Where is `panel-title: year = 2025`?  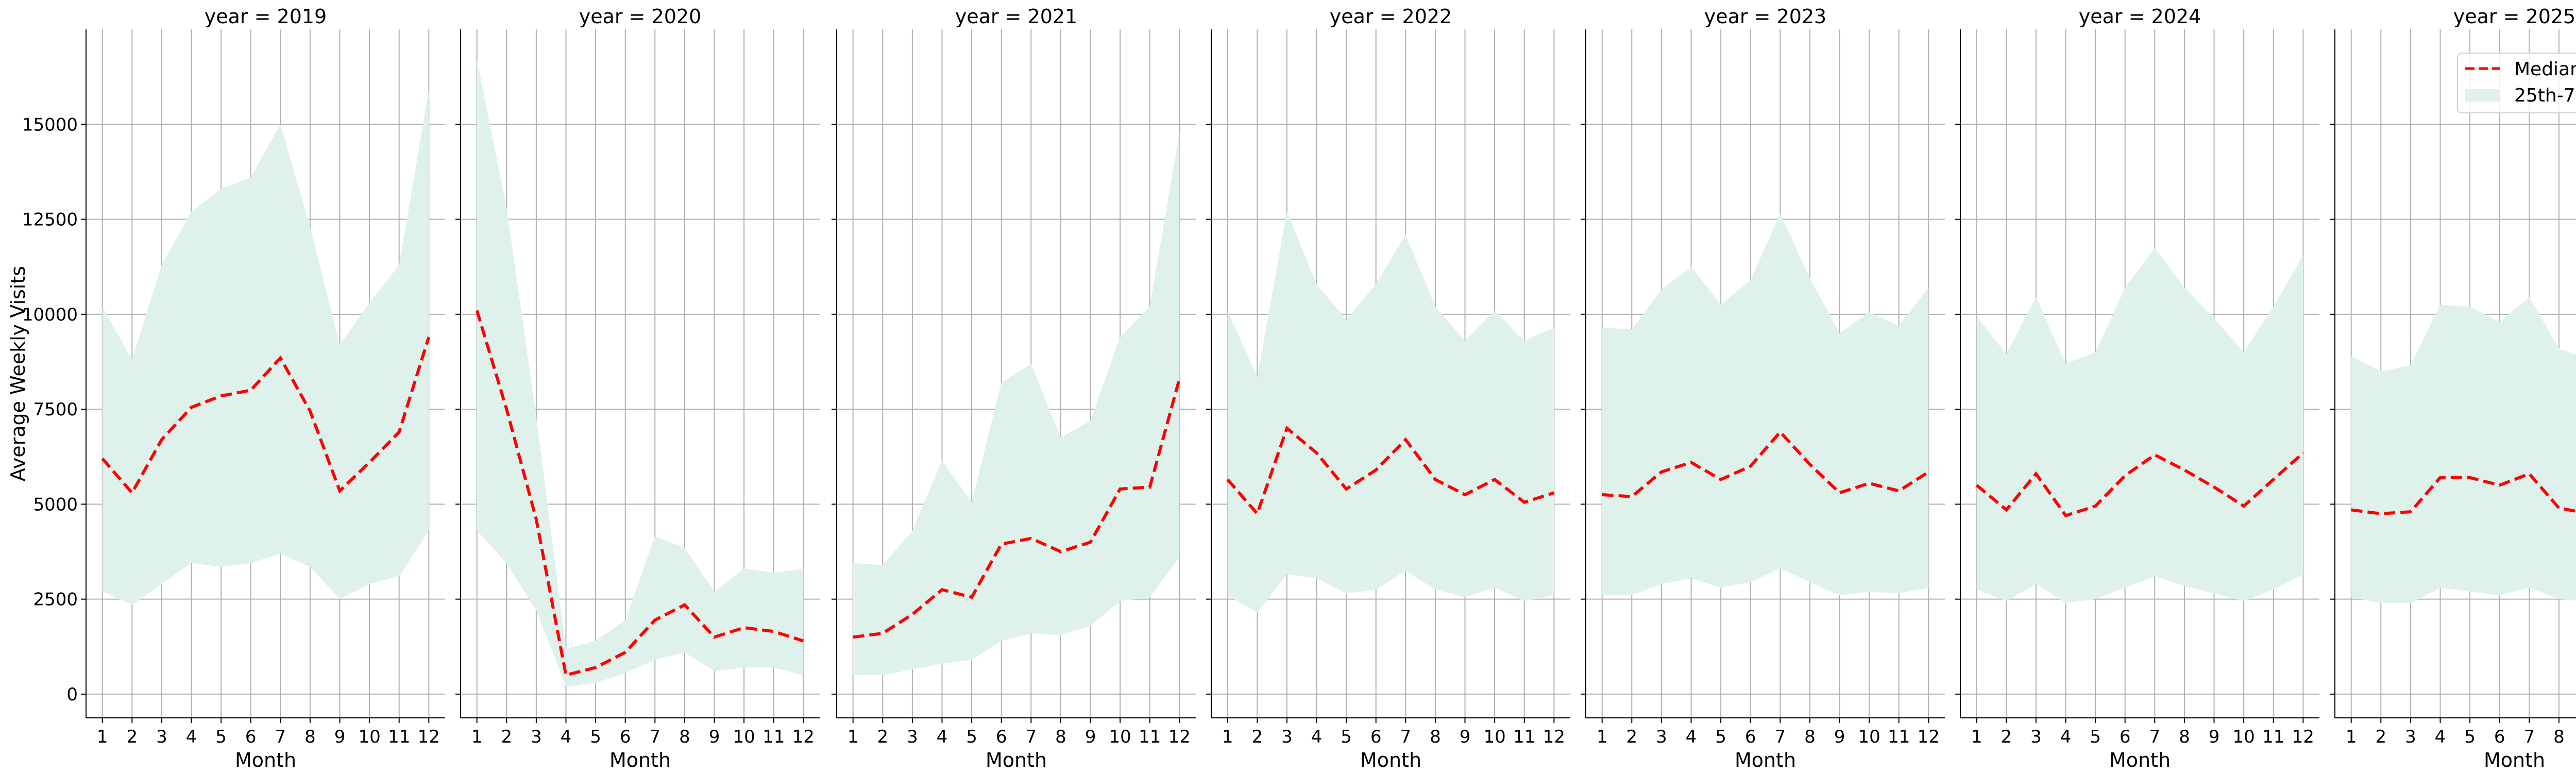
panel-title: year = 2025 is located at coordinates (2514, 16).